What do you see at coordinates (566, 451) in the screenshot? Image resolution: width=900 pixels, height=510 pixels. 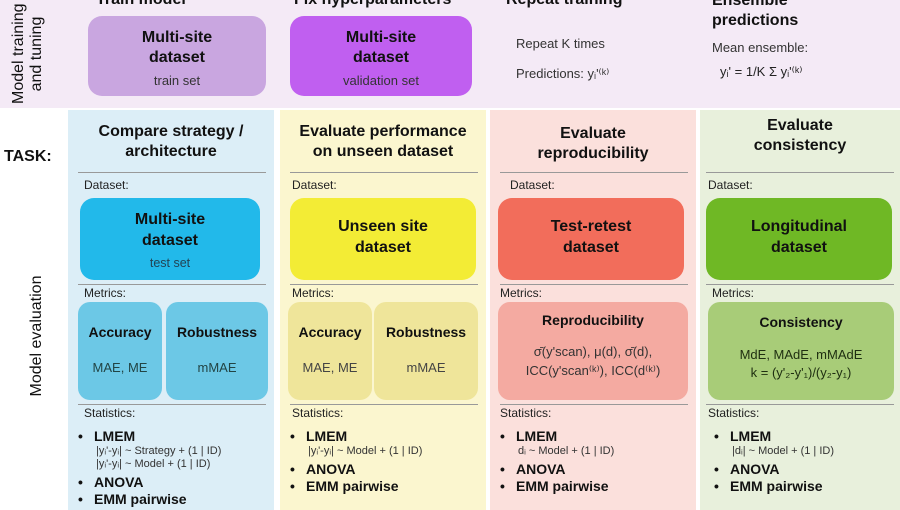 I see `stat-formula: dᵢ ~ Model + (1 | ID)` at bounding box center [566, 451].